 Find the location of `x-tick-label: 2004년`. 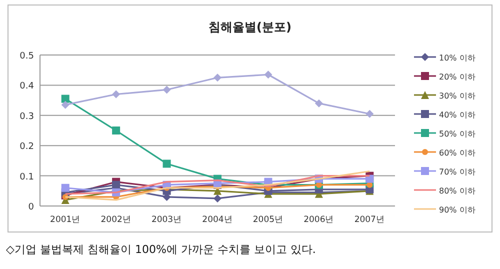

x-tick-label: 2004년 is located at coordinates (217, 220).